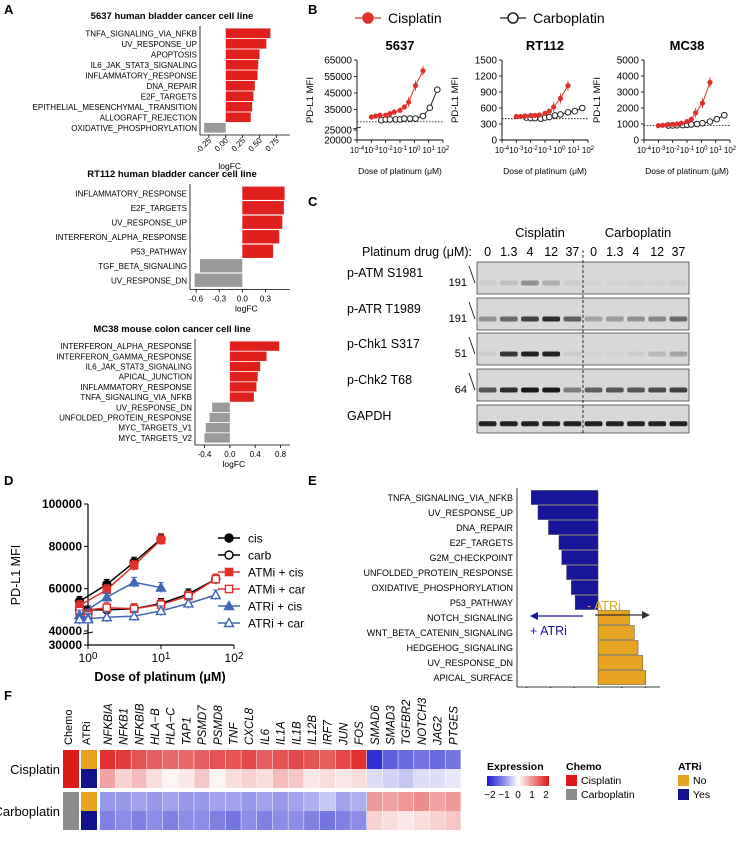 Image resolution: width=742 pixels, height=858 pixels. I want to click on expression-tick-label: 2, so click(546, 795).